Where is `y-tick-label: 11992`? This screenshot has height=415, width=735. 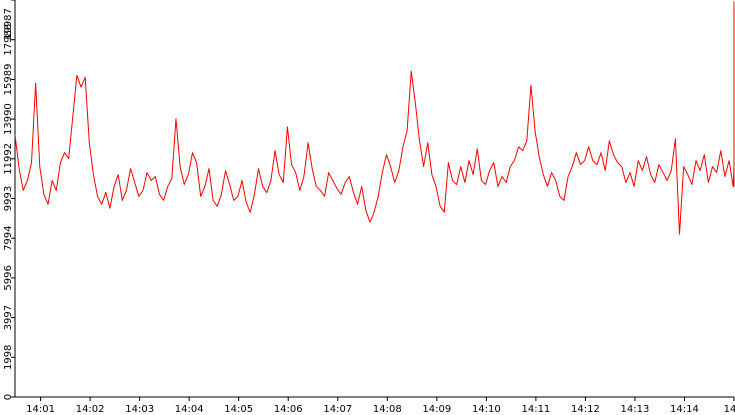
y-tick-label: 11992 is located at coordinates (8, 159).